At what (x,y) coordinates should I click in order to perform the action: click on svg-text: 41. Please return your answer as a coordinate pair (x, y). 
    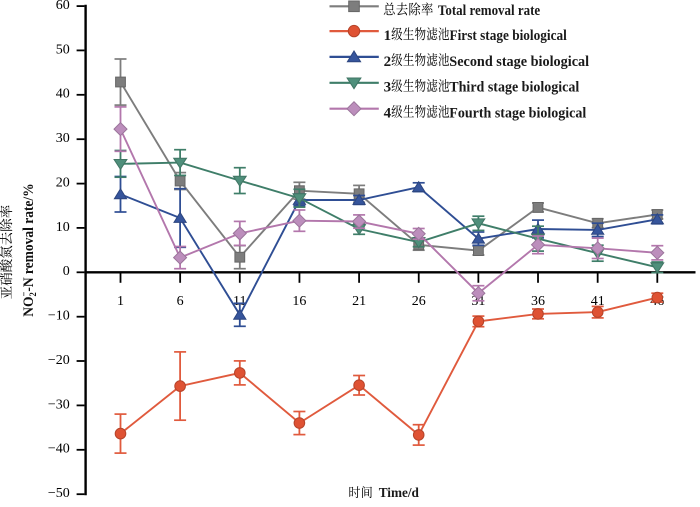
    Looking at the image, I should click on (598, 301).